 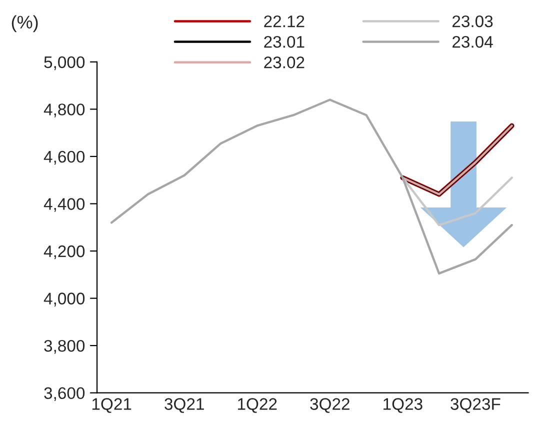 I want to click on y-tick-label: 4,200, so click(x=64, y=252).